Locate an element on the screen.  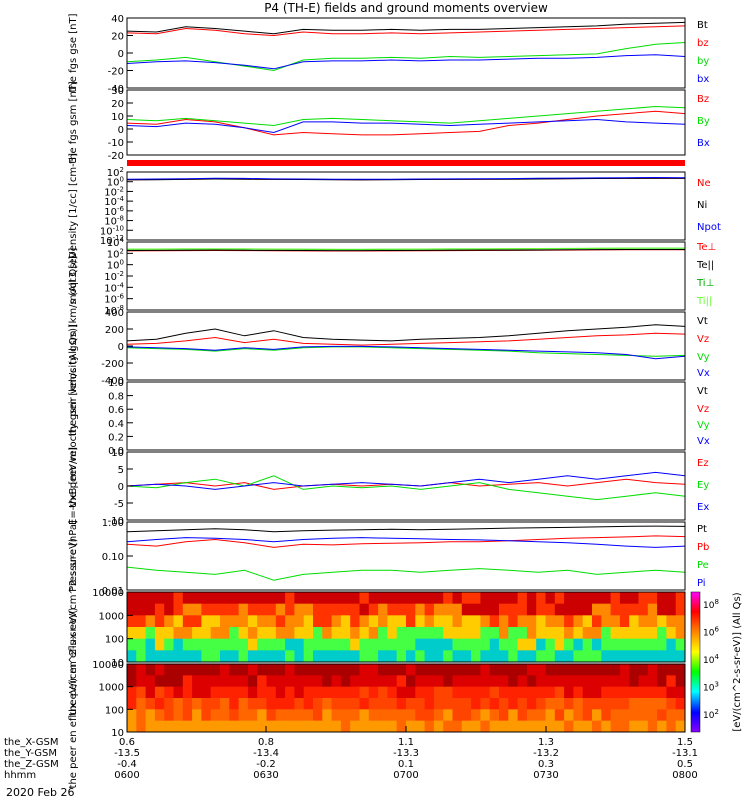
colorbar-label: [eV/(cm^2-s-sr-eV)] (All Qs) is located at coordinates (737, 661).